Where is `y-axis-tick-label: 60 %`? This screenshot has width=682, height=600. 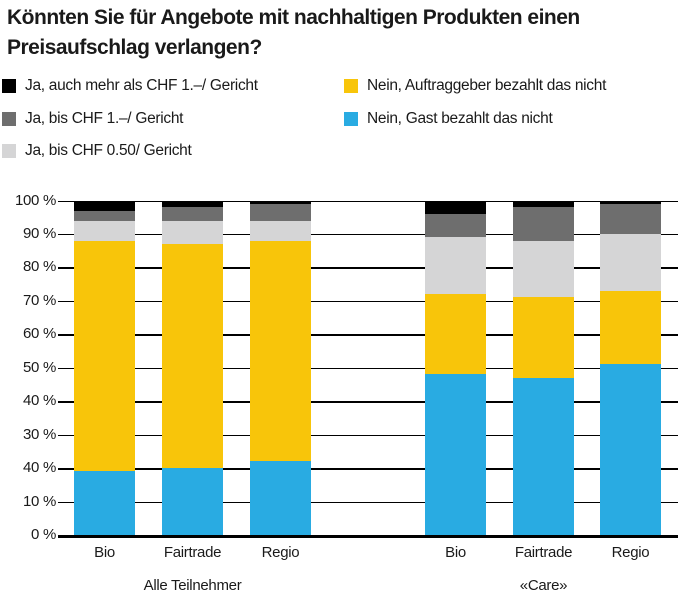 y-axis-tick-label: 60 % is located at coordinates (39, 334).